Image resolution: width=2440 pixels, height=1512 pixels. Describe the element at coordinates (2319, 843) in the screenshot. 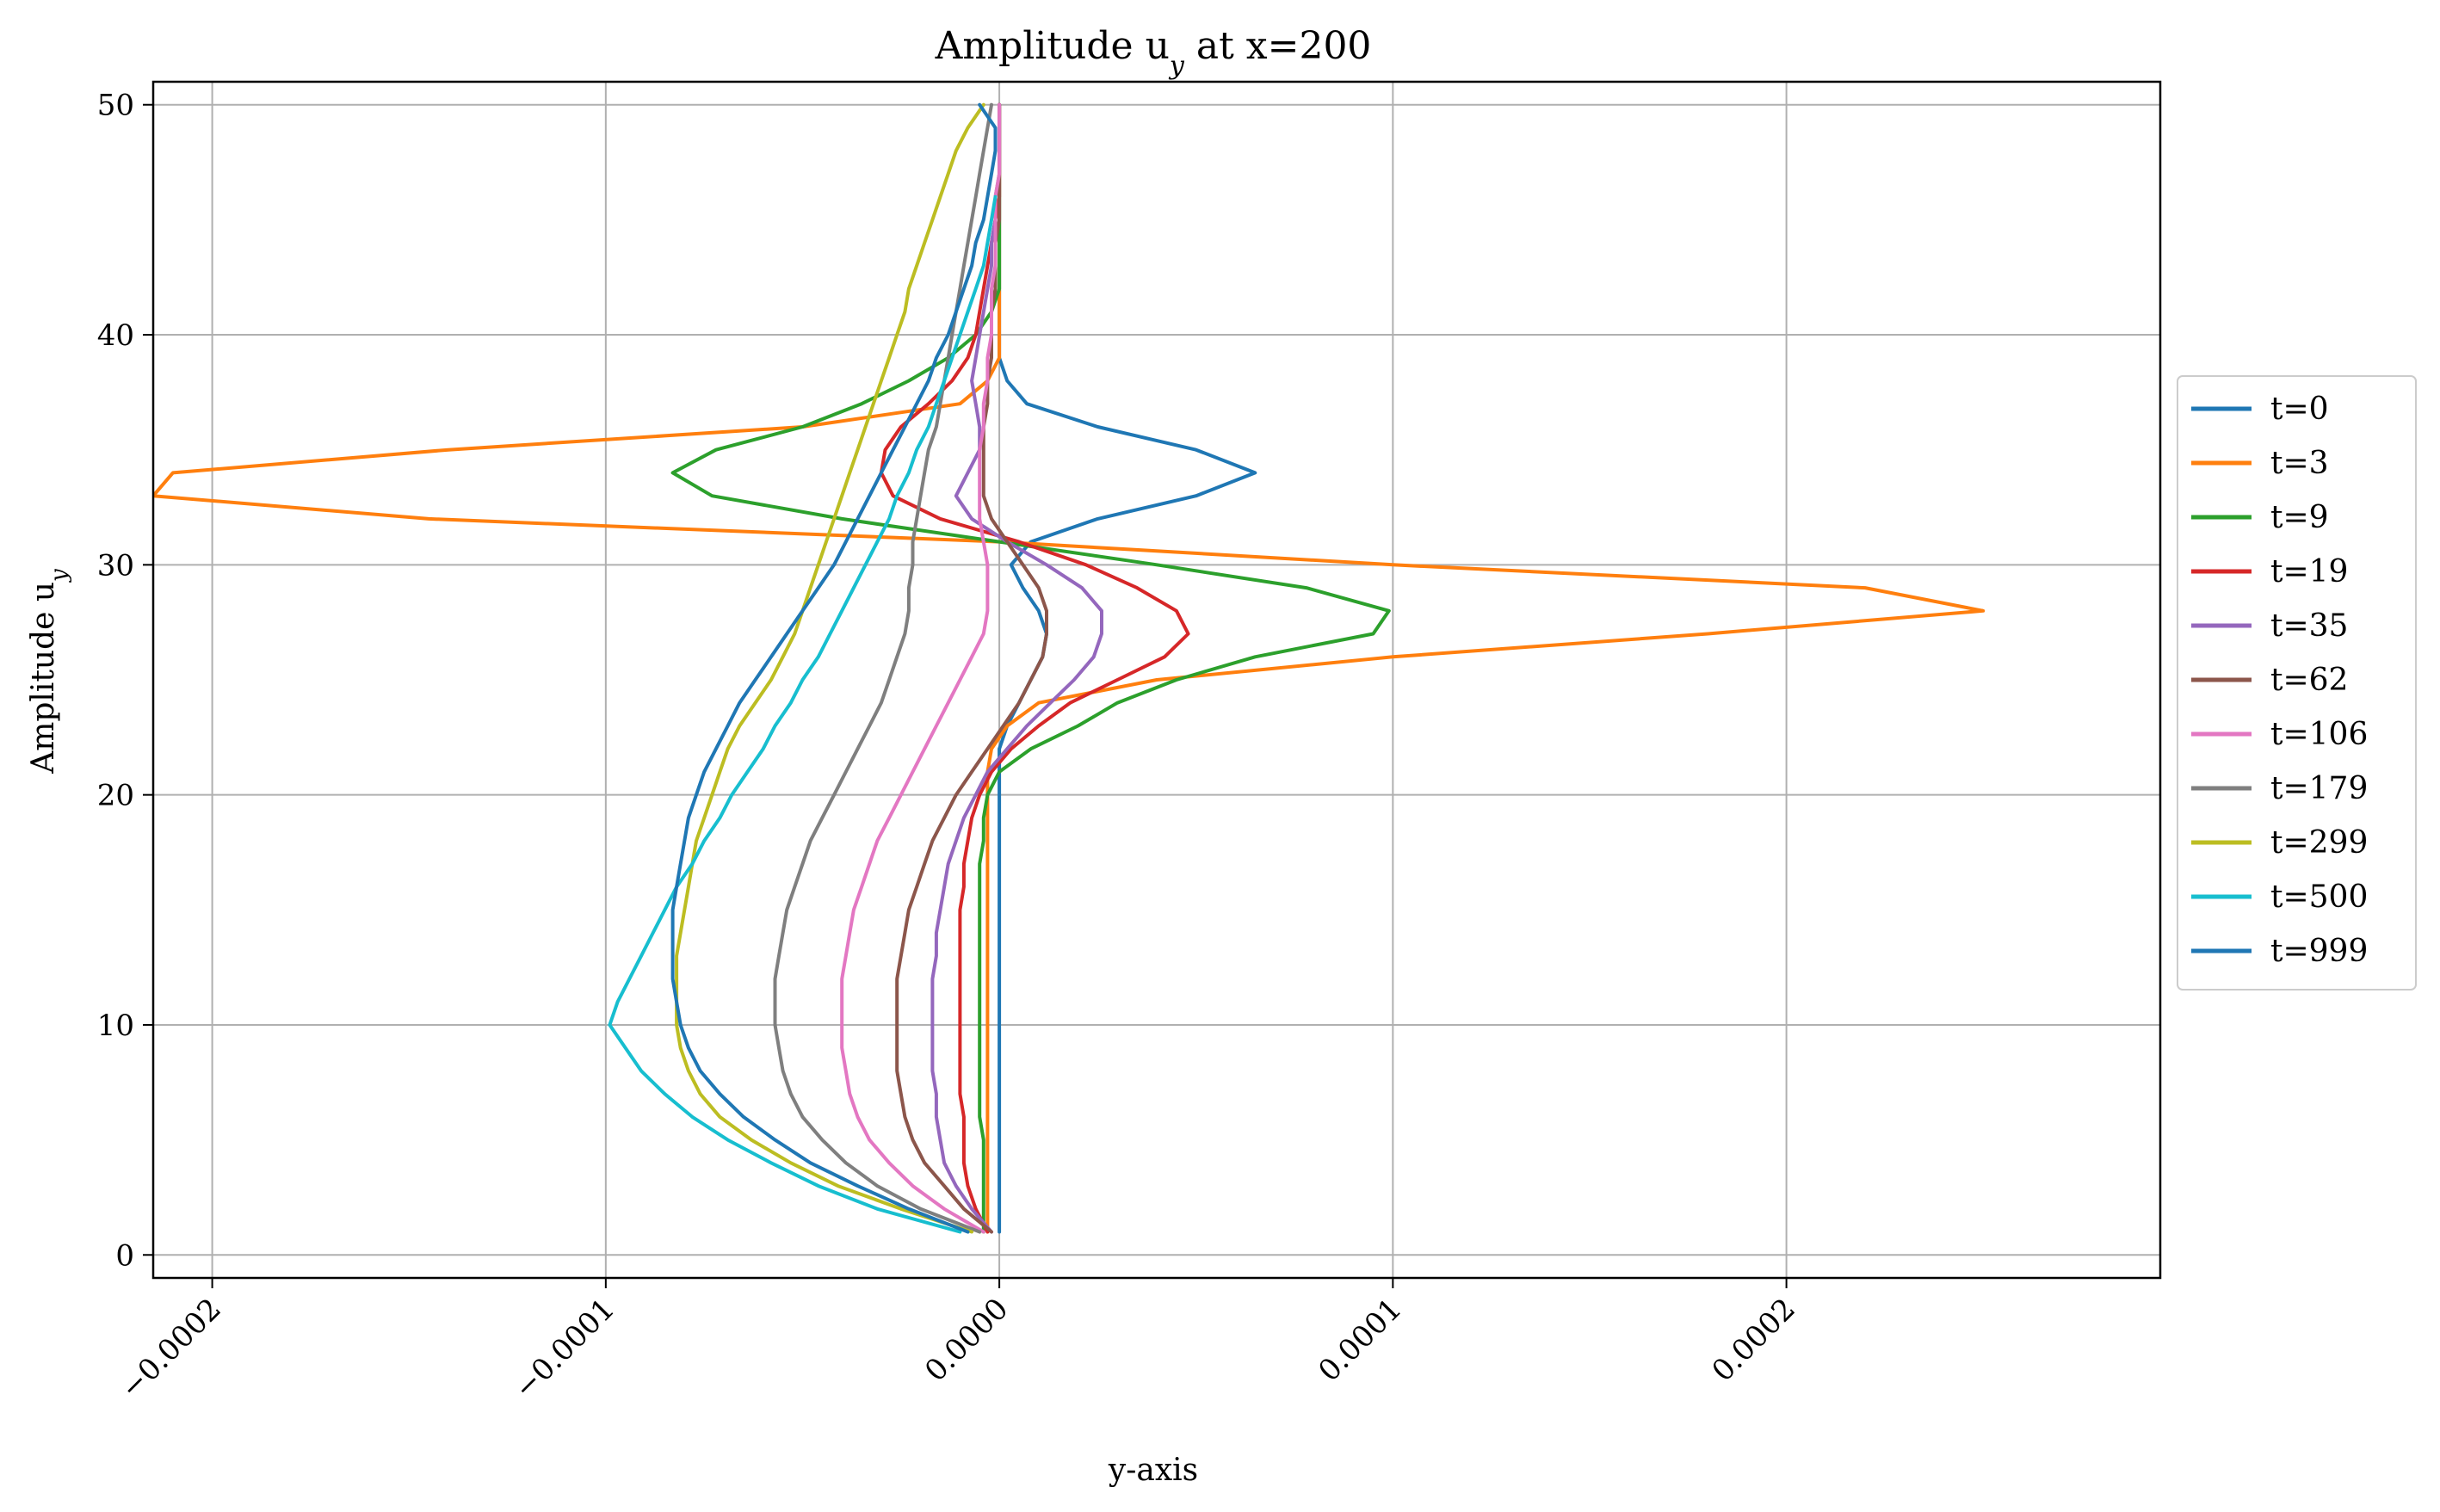

I see `legend-entry-label: t=299` at that location.